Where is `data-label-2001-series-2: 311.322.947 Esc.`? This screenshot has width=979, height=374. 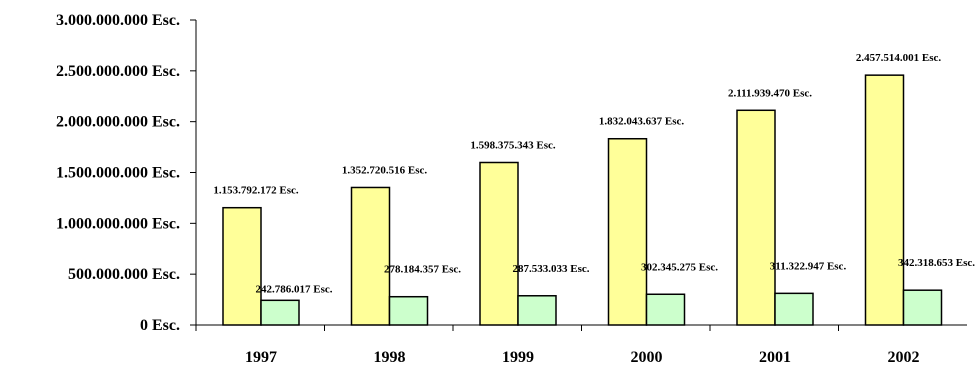 data-label-2001-series-2: 311.322.947 Esc. is located at coordinates (808, 266).